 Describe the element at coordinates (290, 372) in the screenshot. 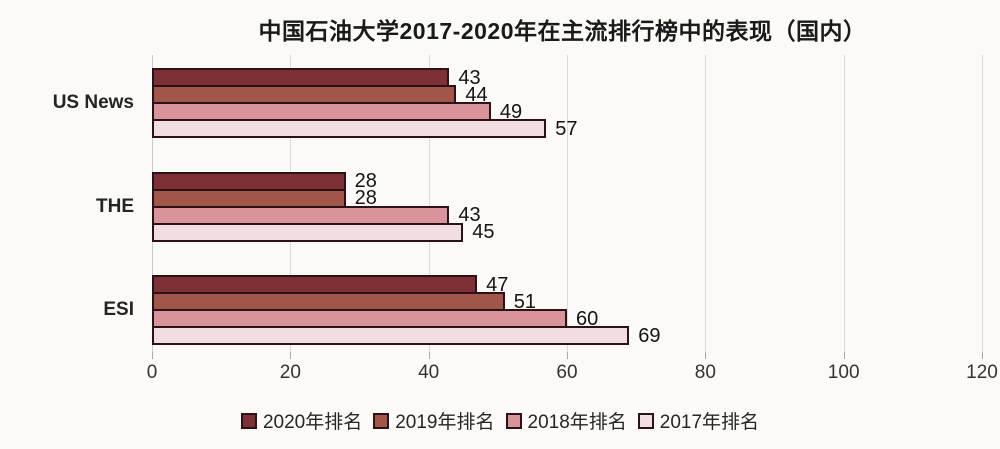

I see `x-tick-label: 20` at that location.